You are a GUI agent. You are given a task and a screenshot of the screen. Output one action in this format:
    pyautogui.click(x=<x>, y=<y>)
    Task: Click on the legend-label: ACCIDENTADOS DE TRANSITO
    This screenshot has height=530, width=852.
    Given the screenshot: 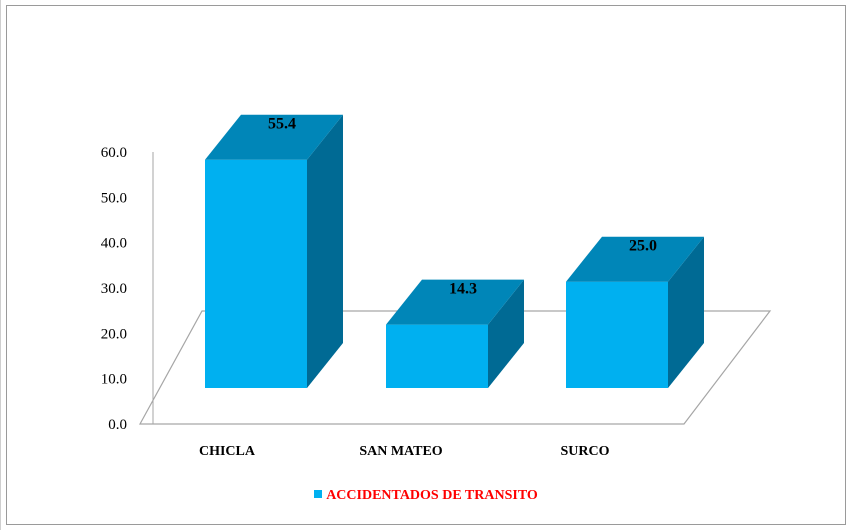 What is the action you would take?
    pyautogui.click(x=432, y=495)
    